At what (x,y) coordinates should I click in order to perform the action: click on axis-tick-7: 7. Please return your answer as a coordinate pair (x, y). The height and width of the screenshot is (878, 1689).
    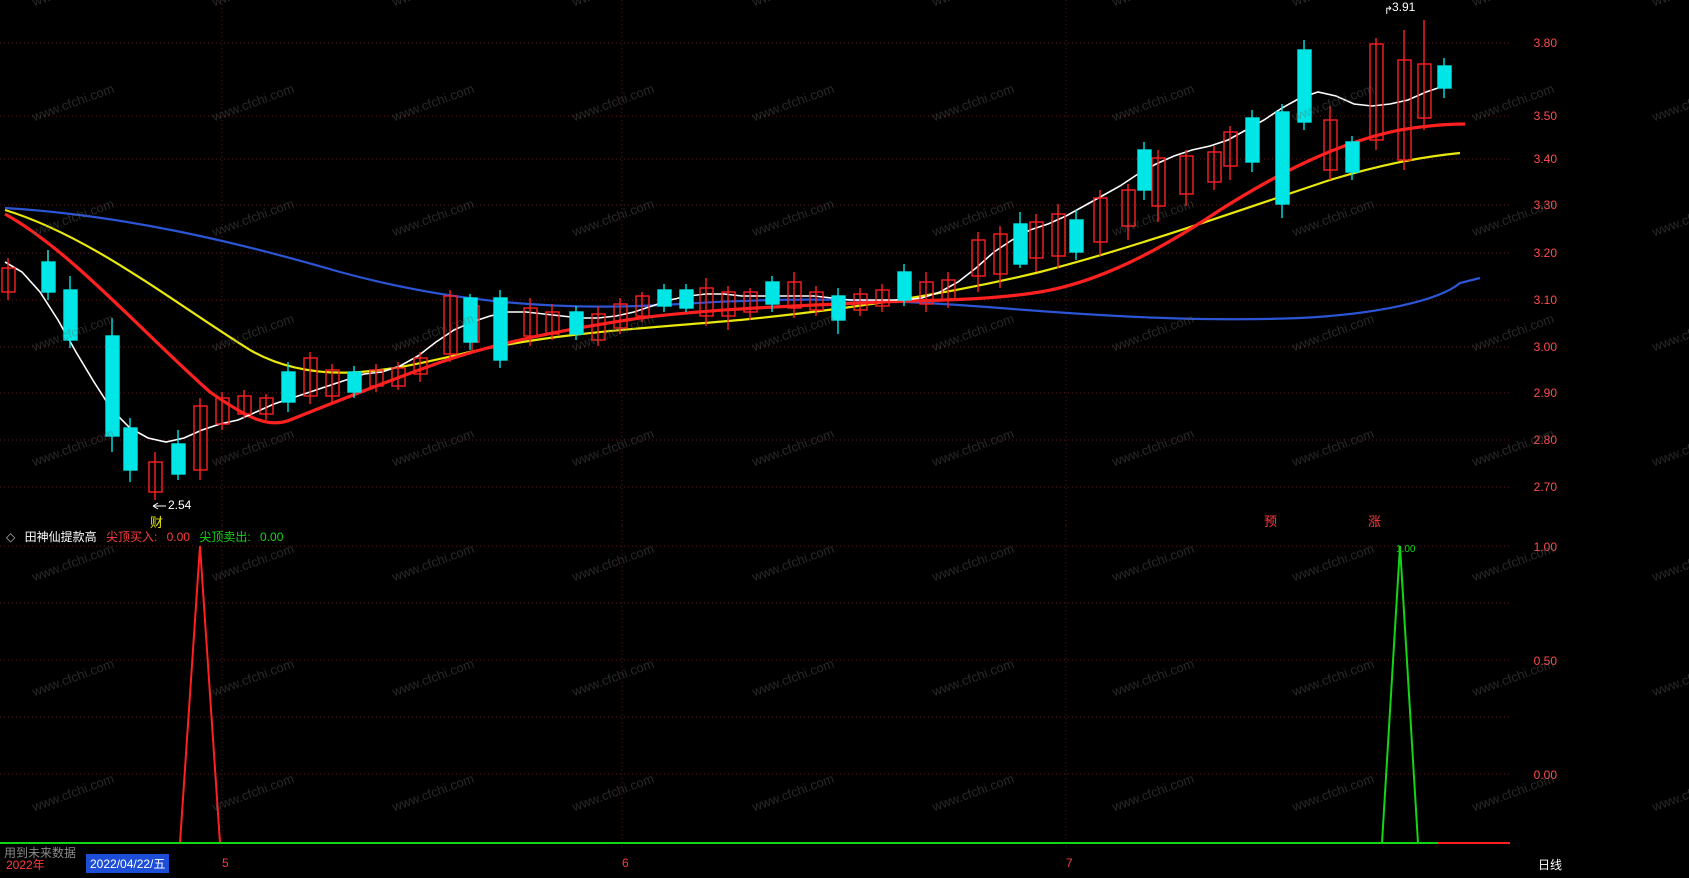
    Looking at the image, I should click on (1069, 863).